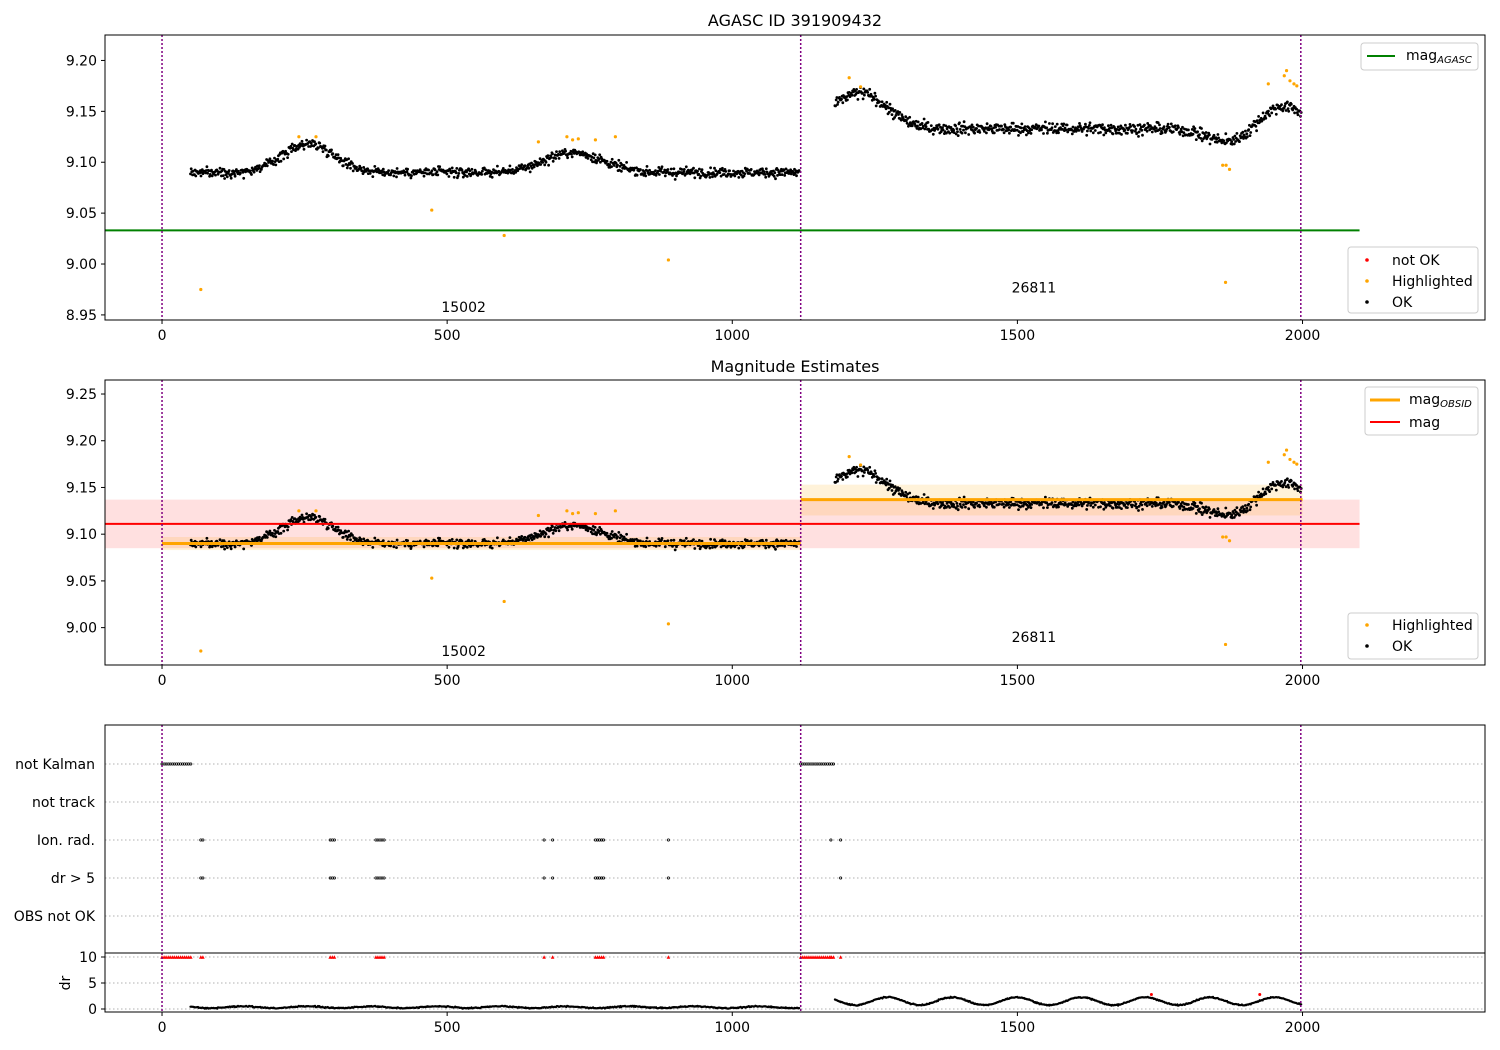  Describe the element at coordinates (55, 765) in the screenshot. I see `flag-row-label: not Kalman` at that location.